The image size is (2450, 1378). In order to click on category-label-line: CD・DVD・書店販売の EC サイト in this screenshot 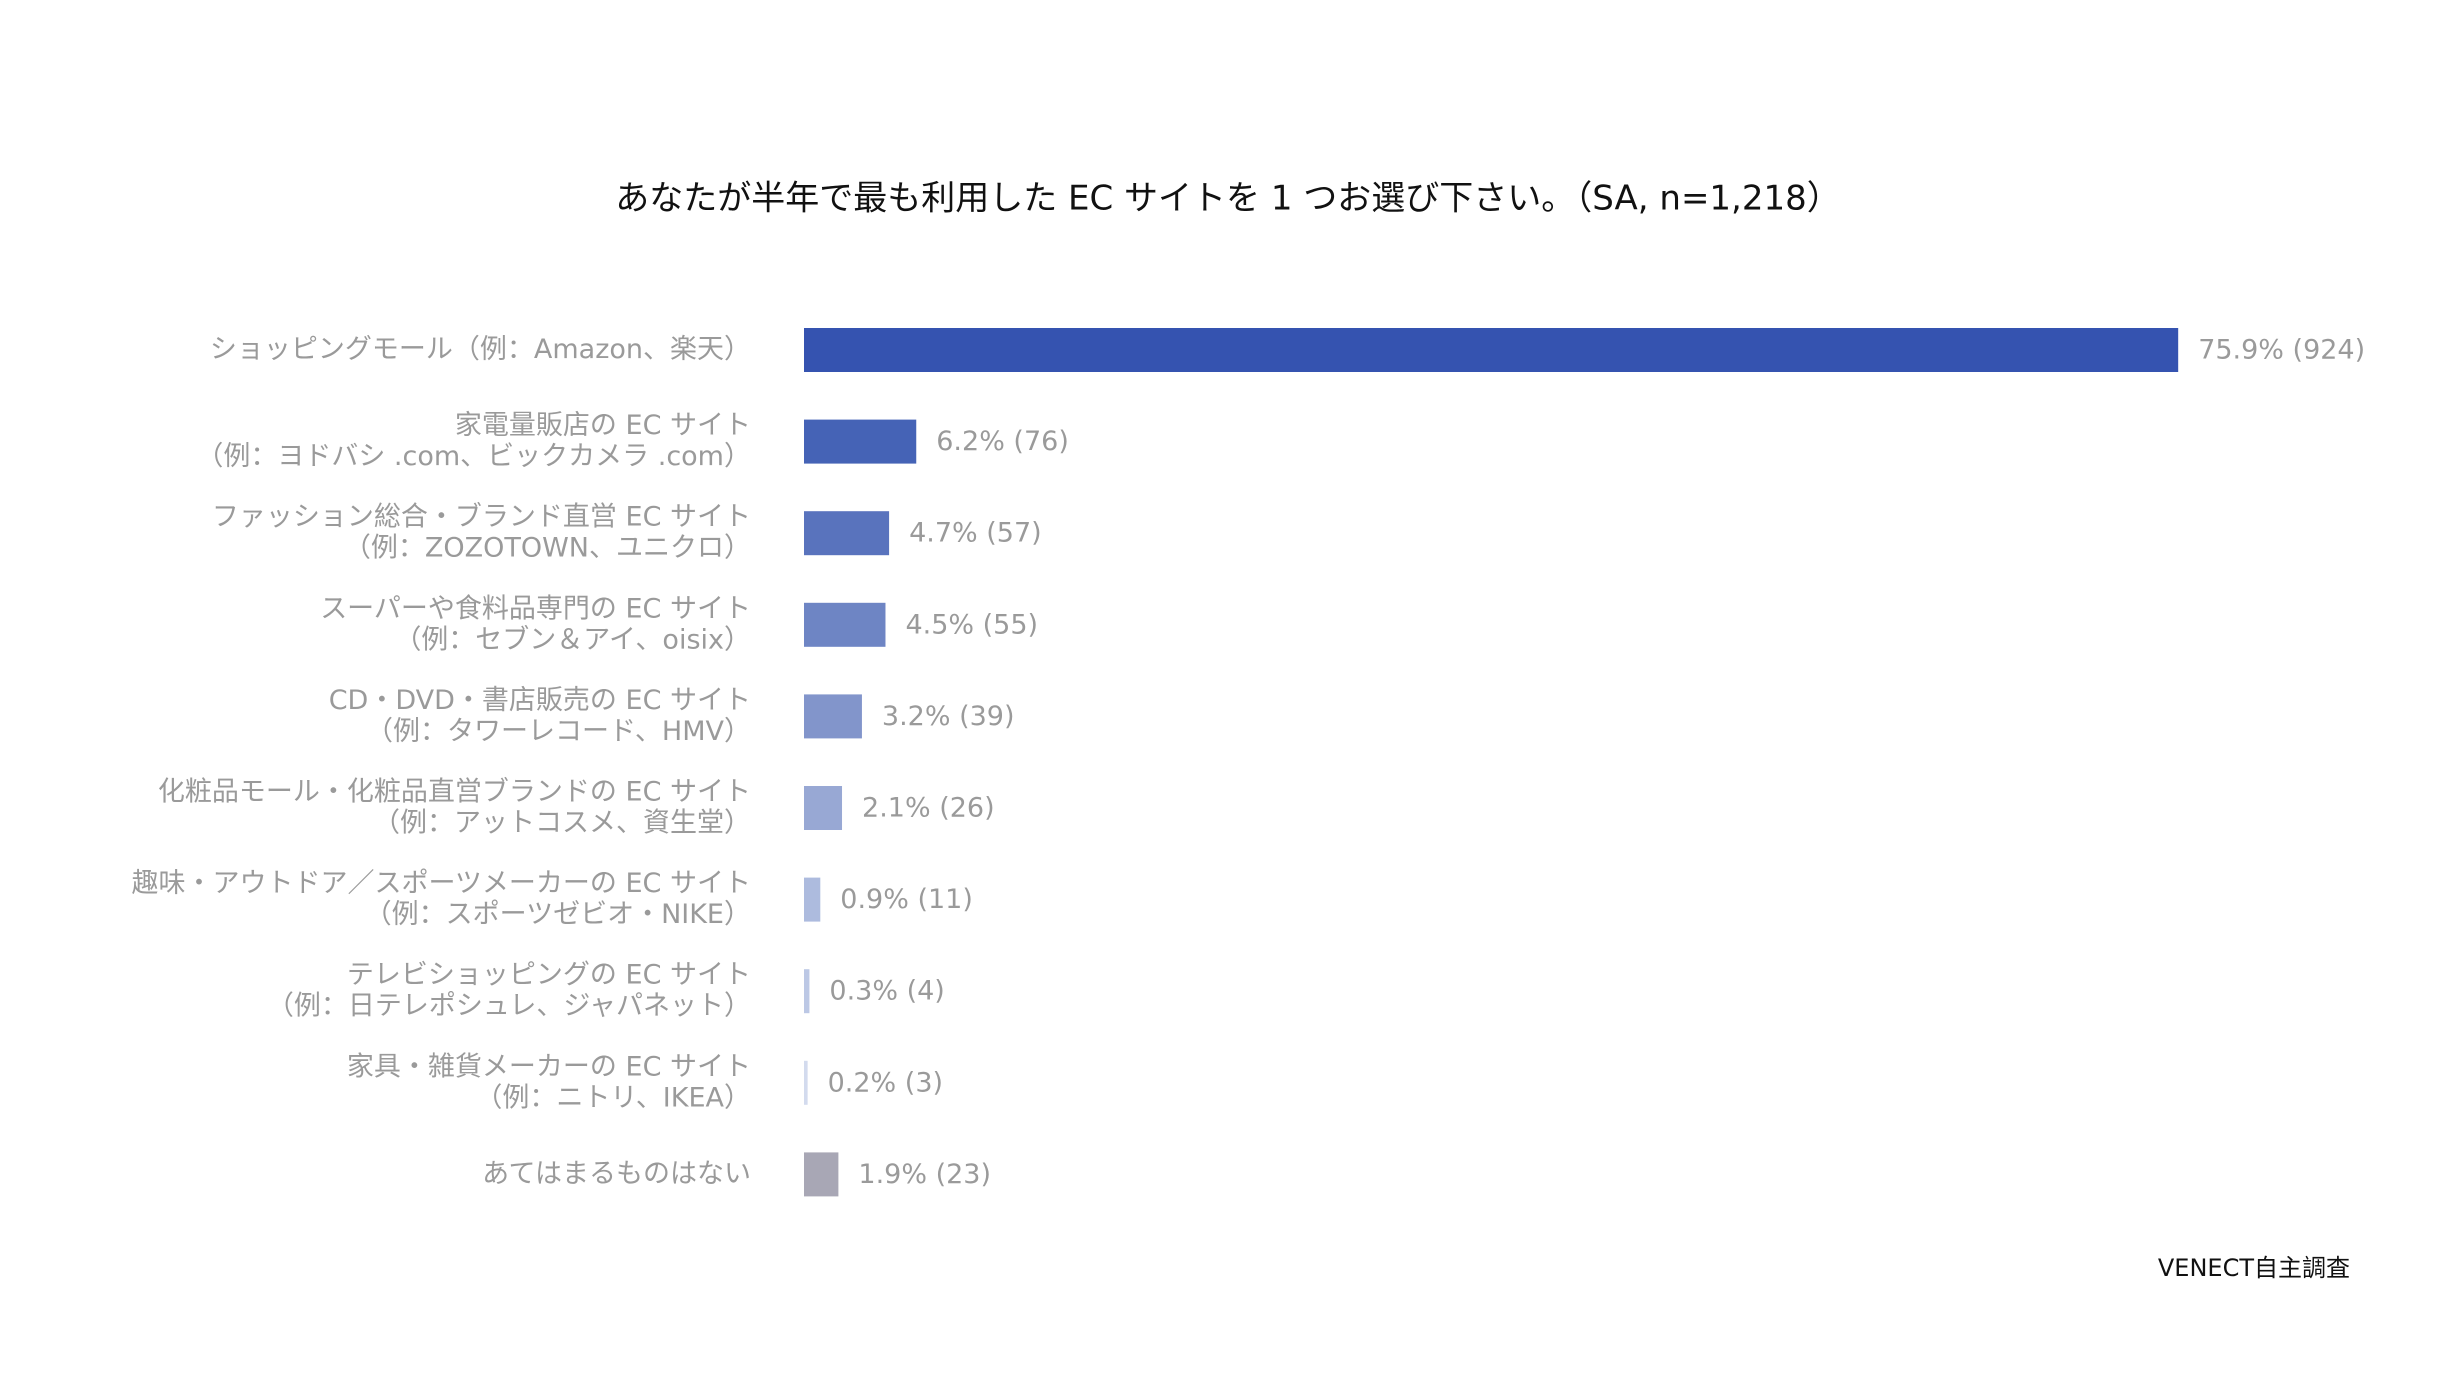, I will do `click(540, 699)`.